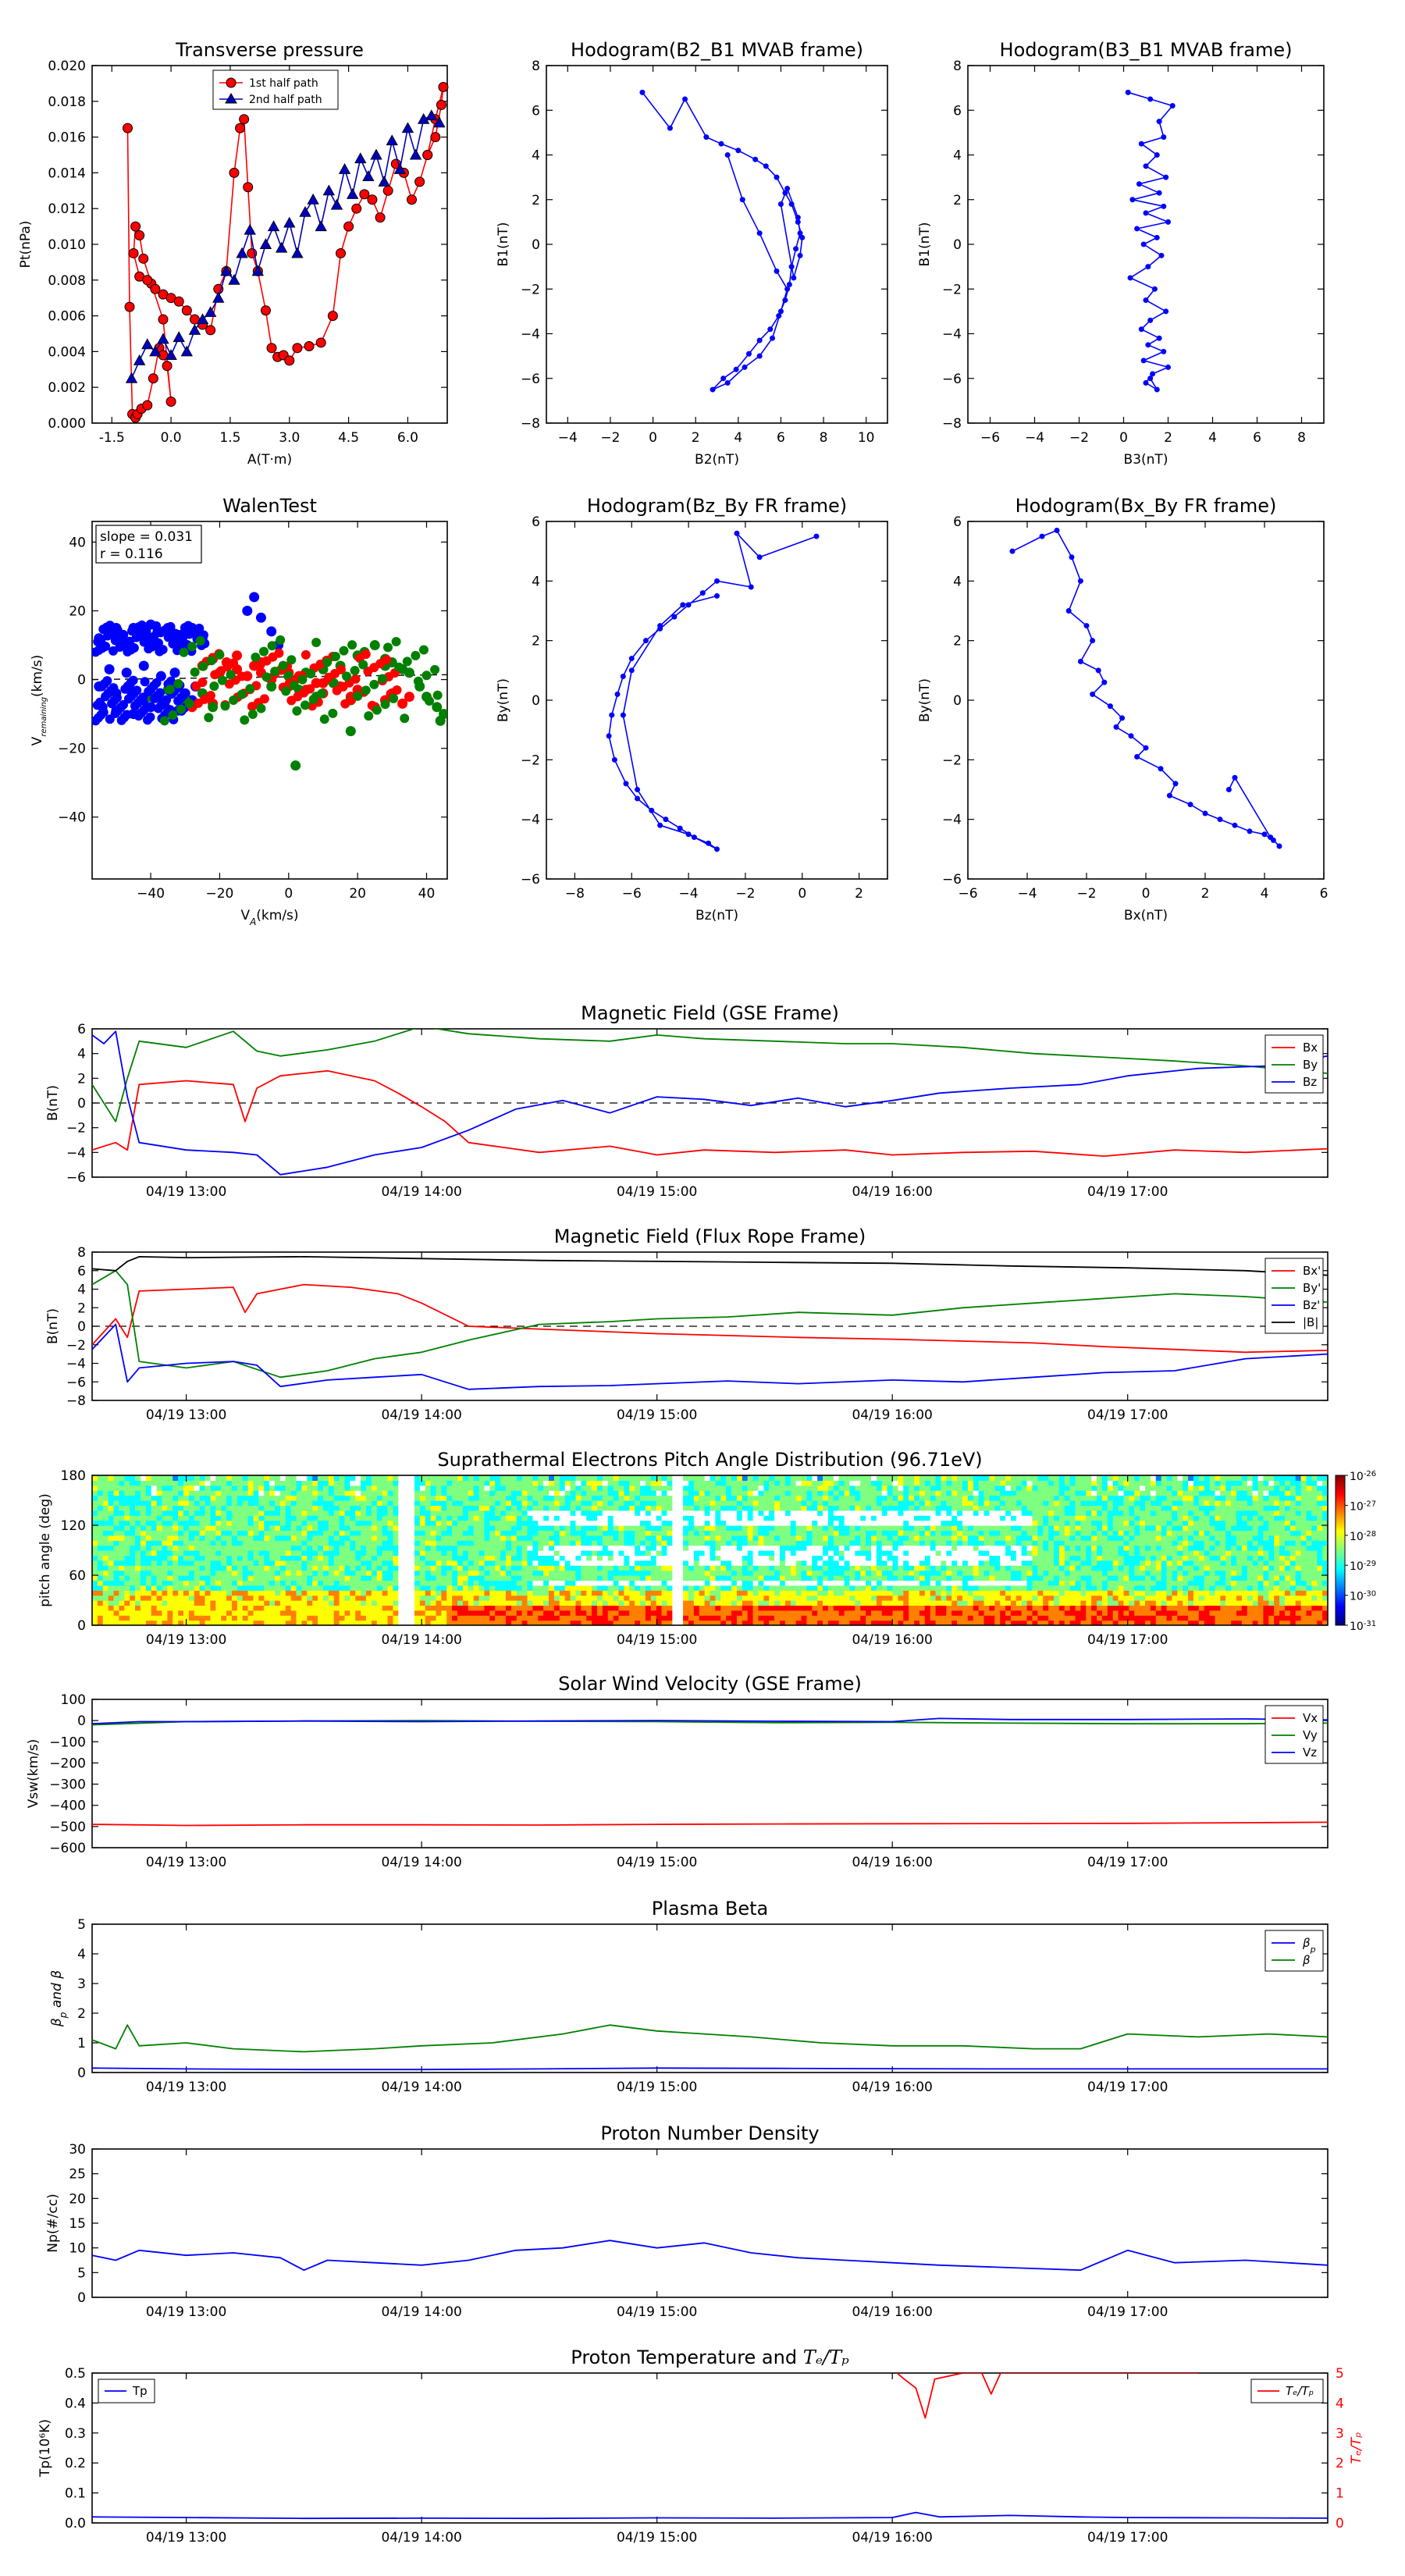 Image resolution: width=1405 pixels, height=2576 pixels. Describe the element at coordinates (738, 438) in the screenshot. I see `x-tick-label: 4` at that location.